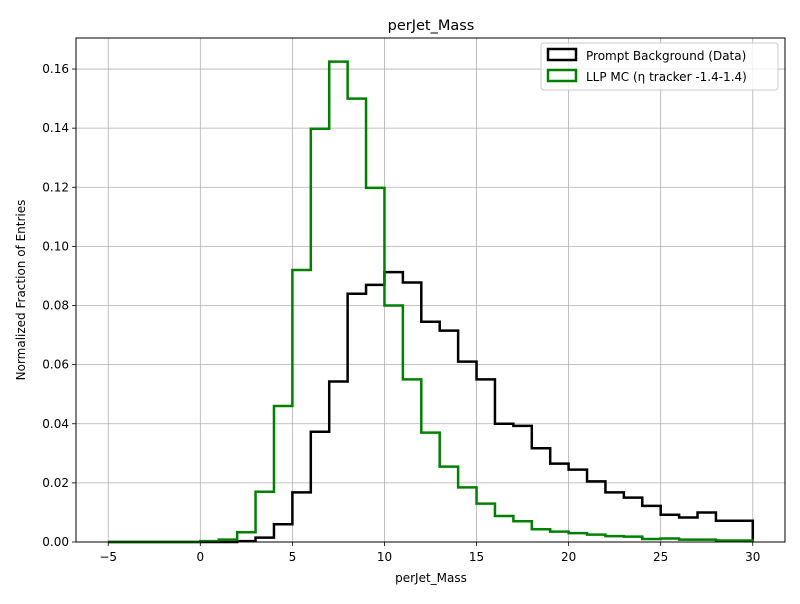 This screenshot has width=800, height=604. What do you see at coordinates (55, 306) in the screenshot?
I see `y-tick-label: 0.08` at bounding box center [55, 306].